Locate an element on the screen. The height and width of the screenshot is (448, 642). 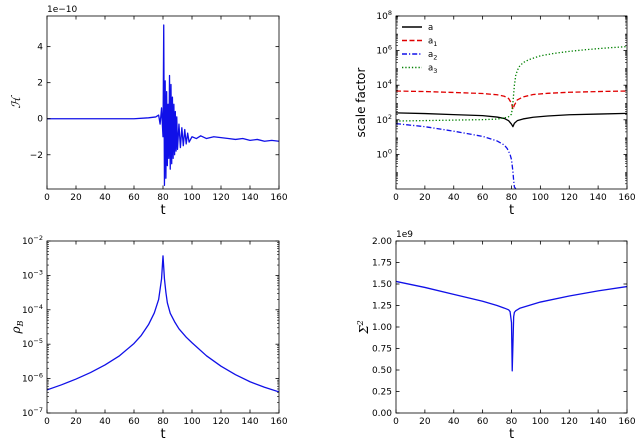
y-tick-label: 10⁻⁷ is located at coordinates (32, 412).